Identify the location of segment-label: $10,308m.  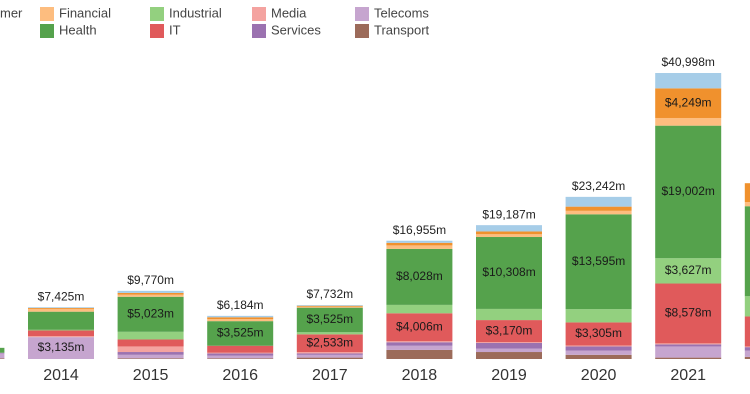
(508, 272).